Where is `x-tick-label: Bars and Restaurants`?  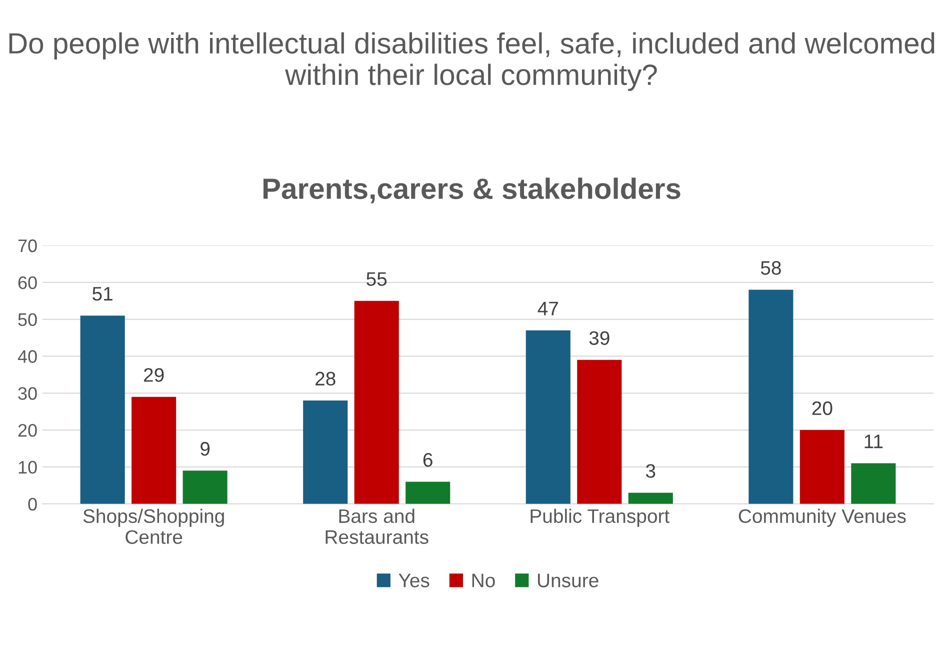 x-tick-label: Bars and Restaurants is located at coordinates (377, 526).